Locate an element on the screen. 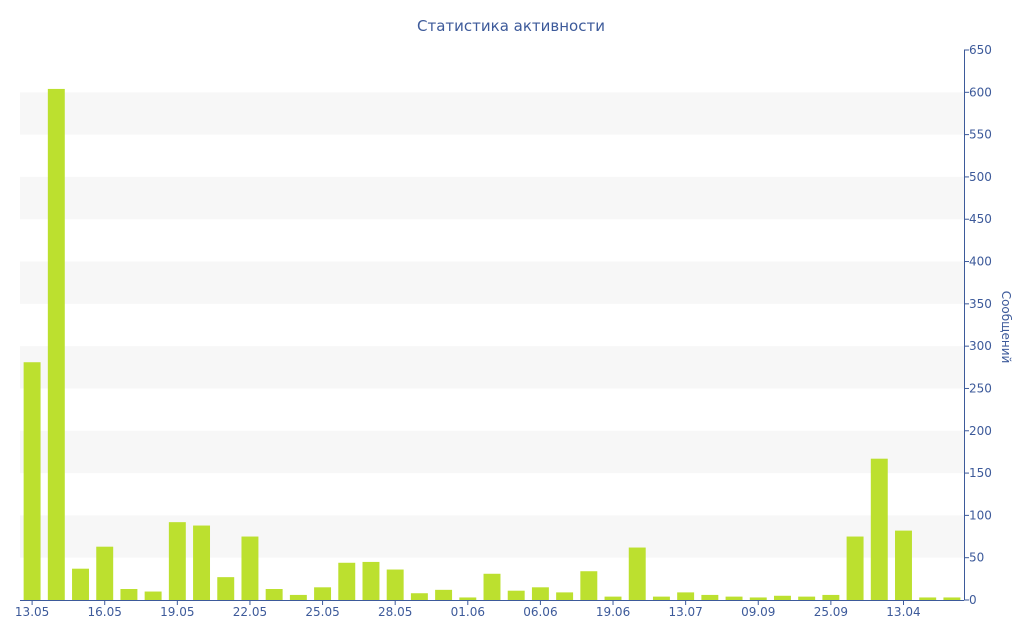 The image size is (1024, 640). y-tick-label: 500 is located at coordinates (980, 177).